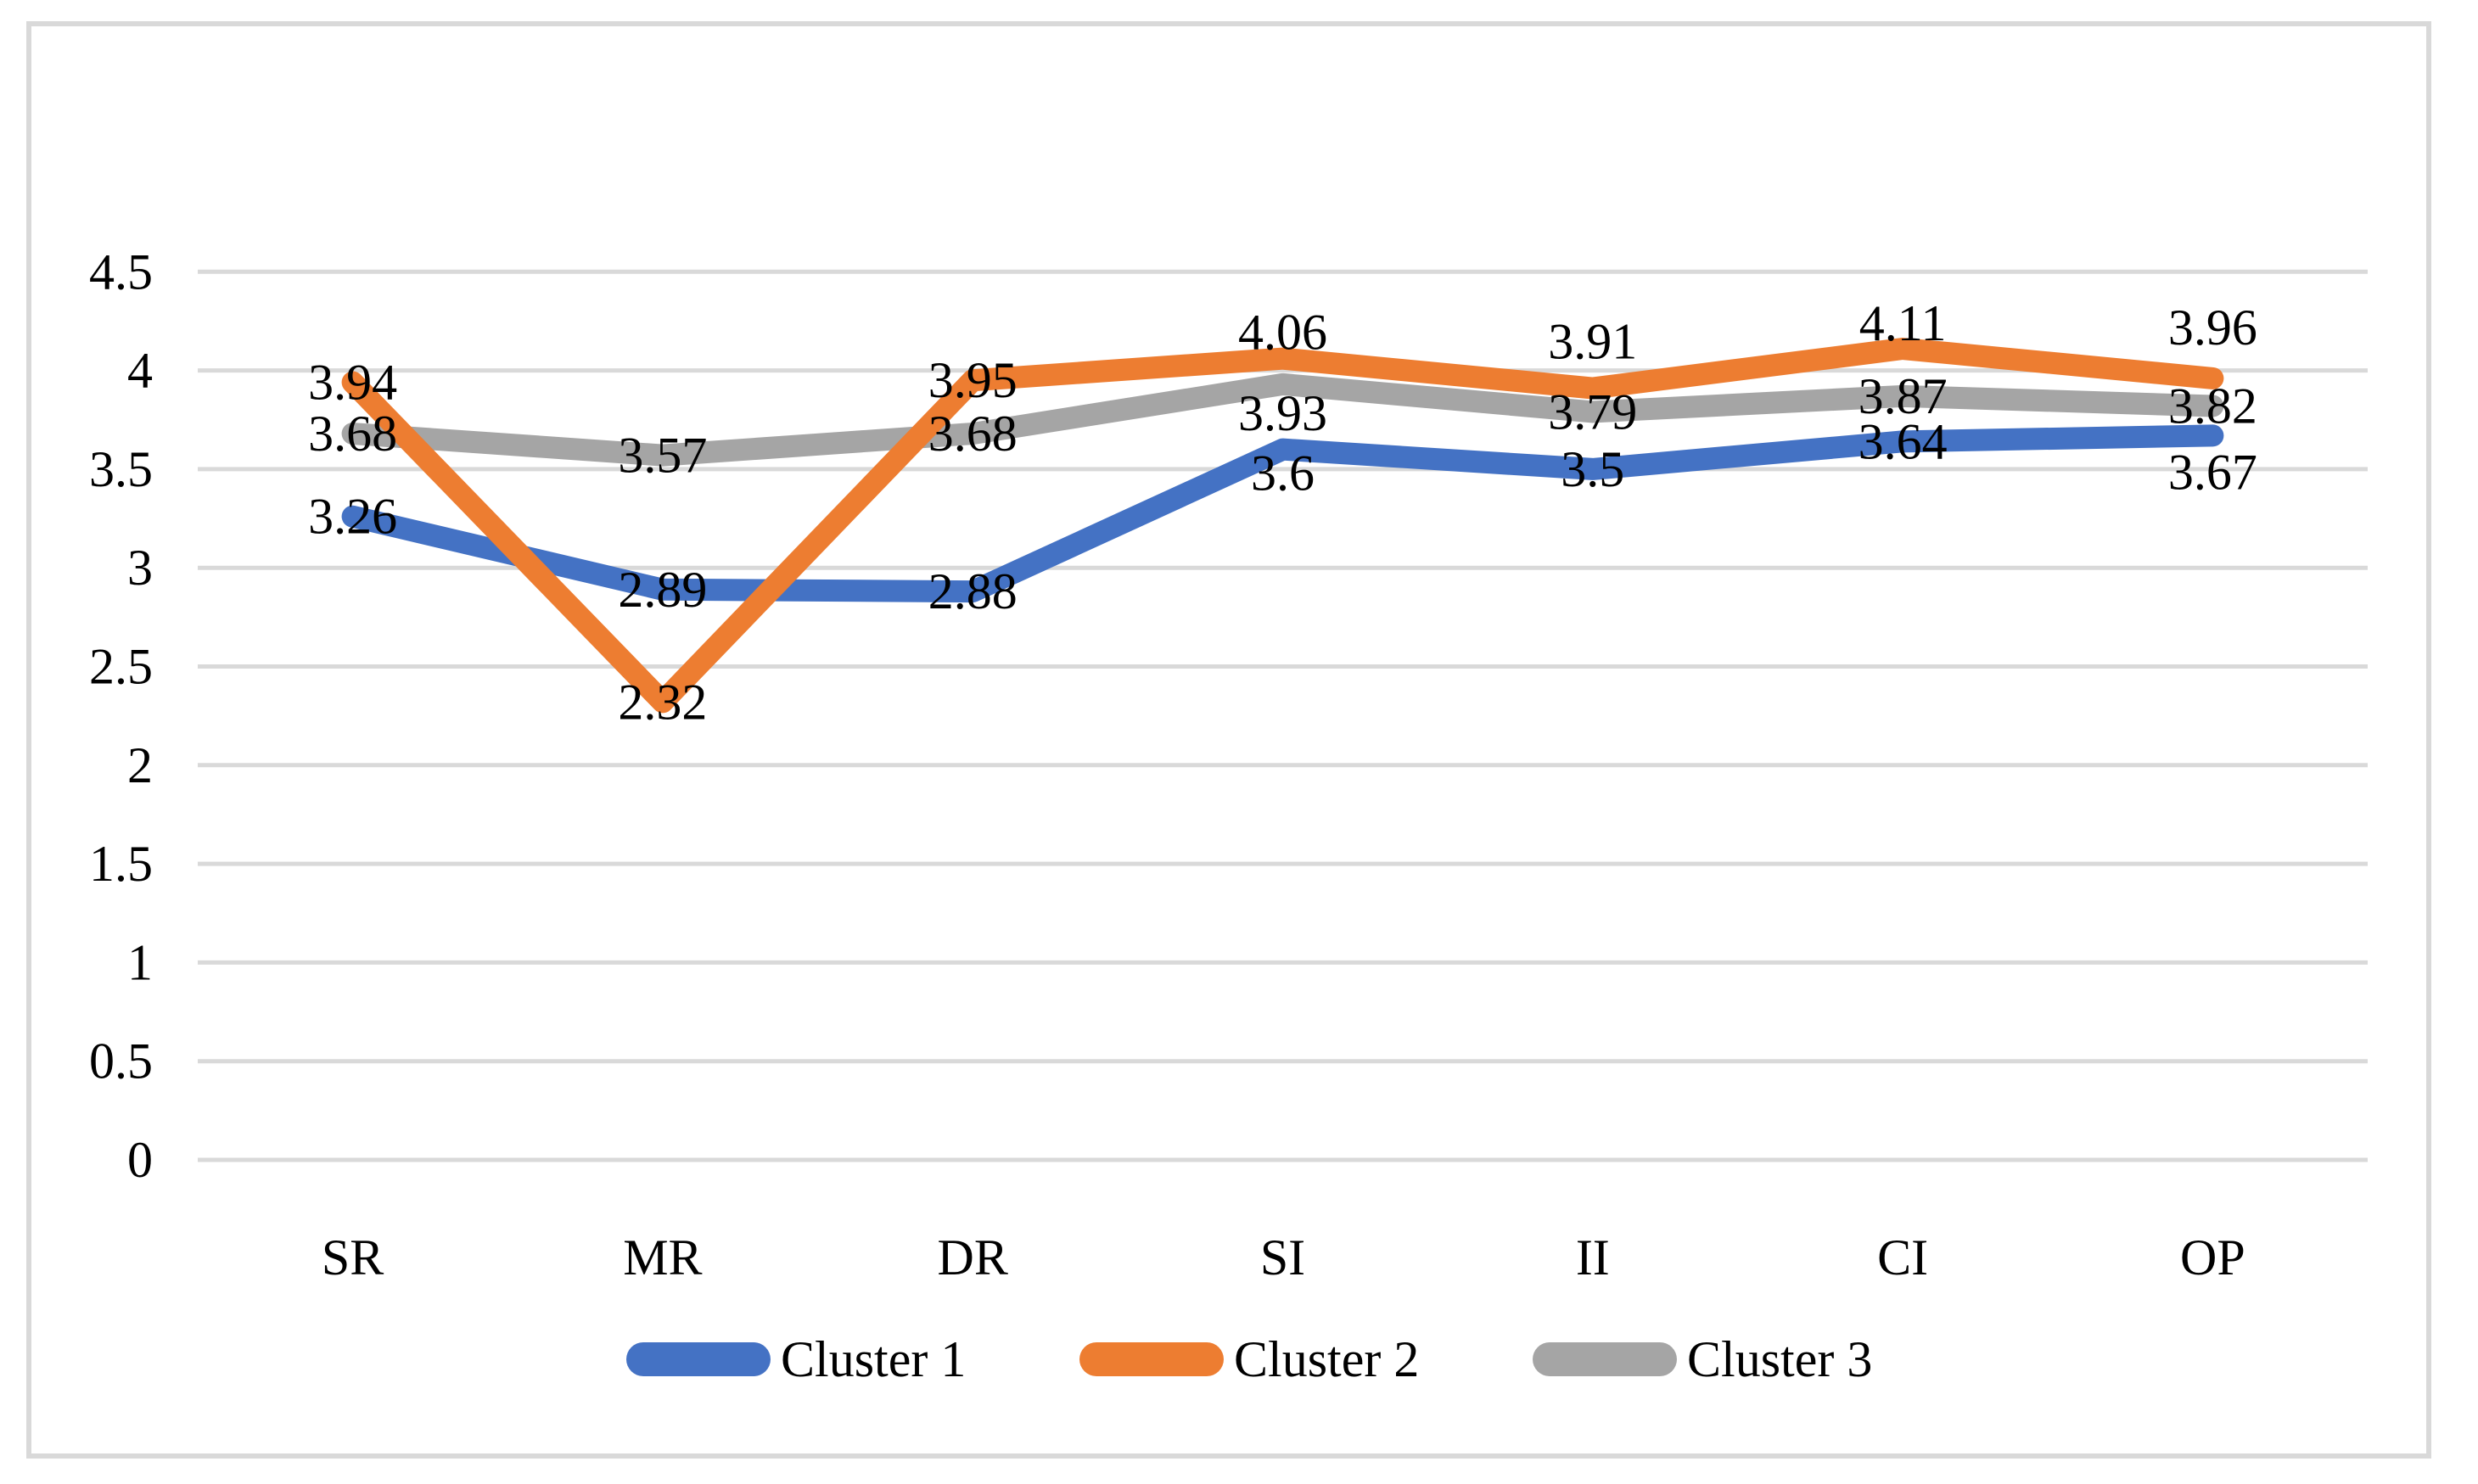 The height and width of the screenshot is (1484, 2478). Describe the element at coordinates (973, 591) in the screenshot. I see `data-label-cluster-1: 2.88` at that location.